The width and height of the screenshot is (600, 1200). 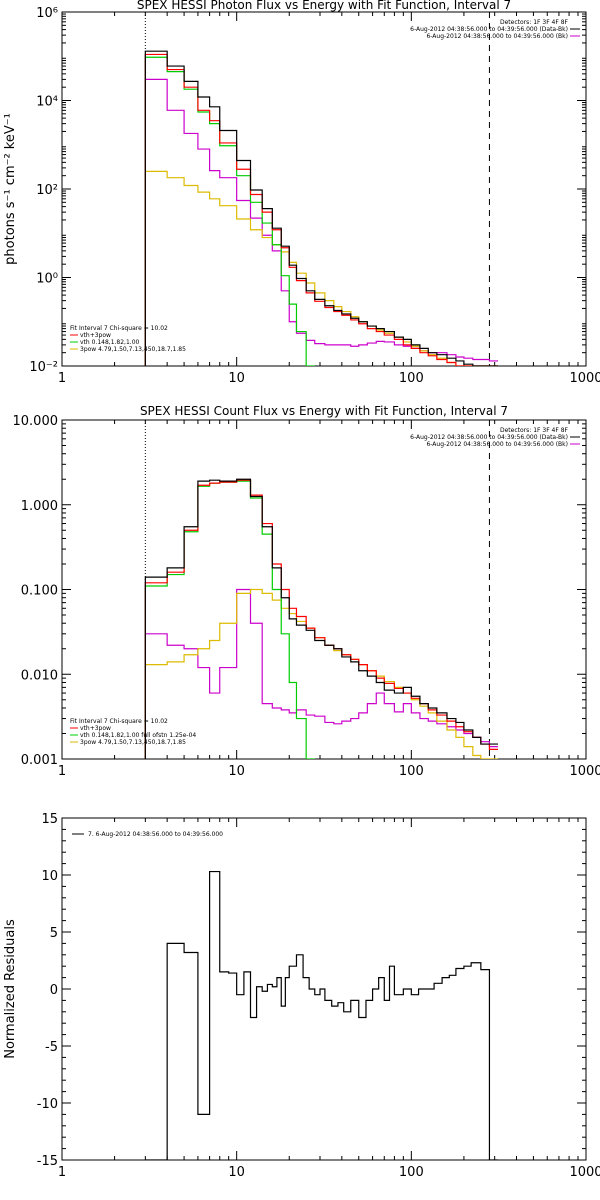 I want to click on y-tick-label: 0.100, so click(x=39, y=591).